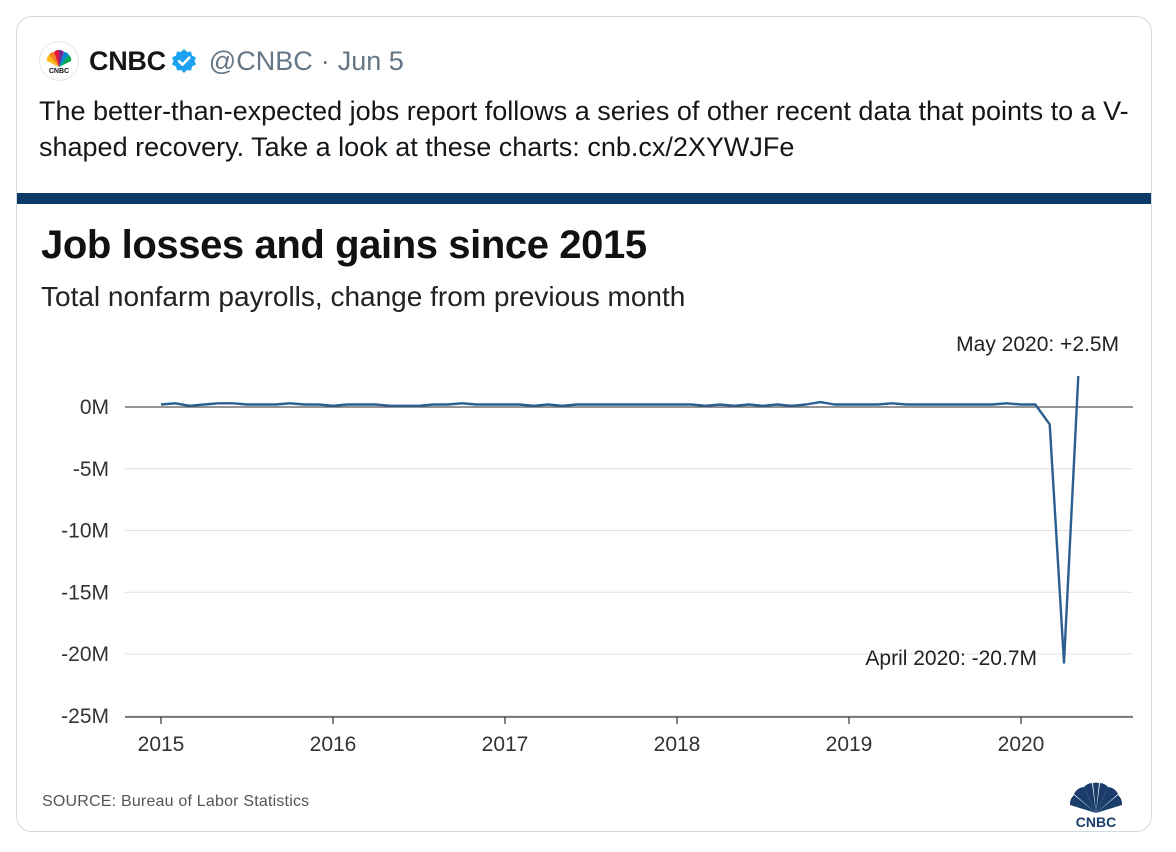  What do you see at coordinates (260, 60) in the screenshot?
I see `user-handle: @CNBC` at bounding box center [260, 60].